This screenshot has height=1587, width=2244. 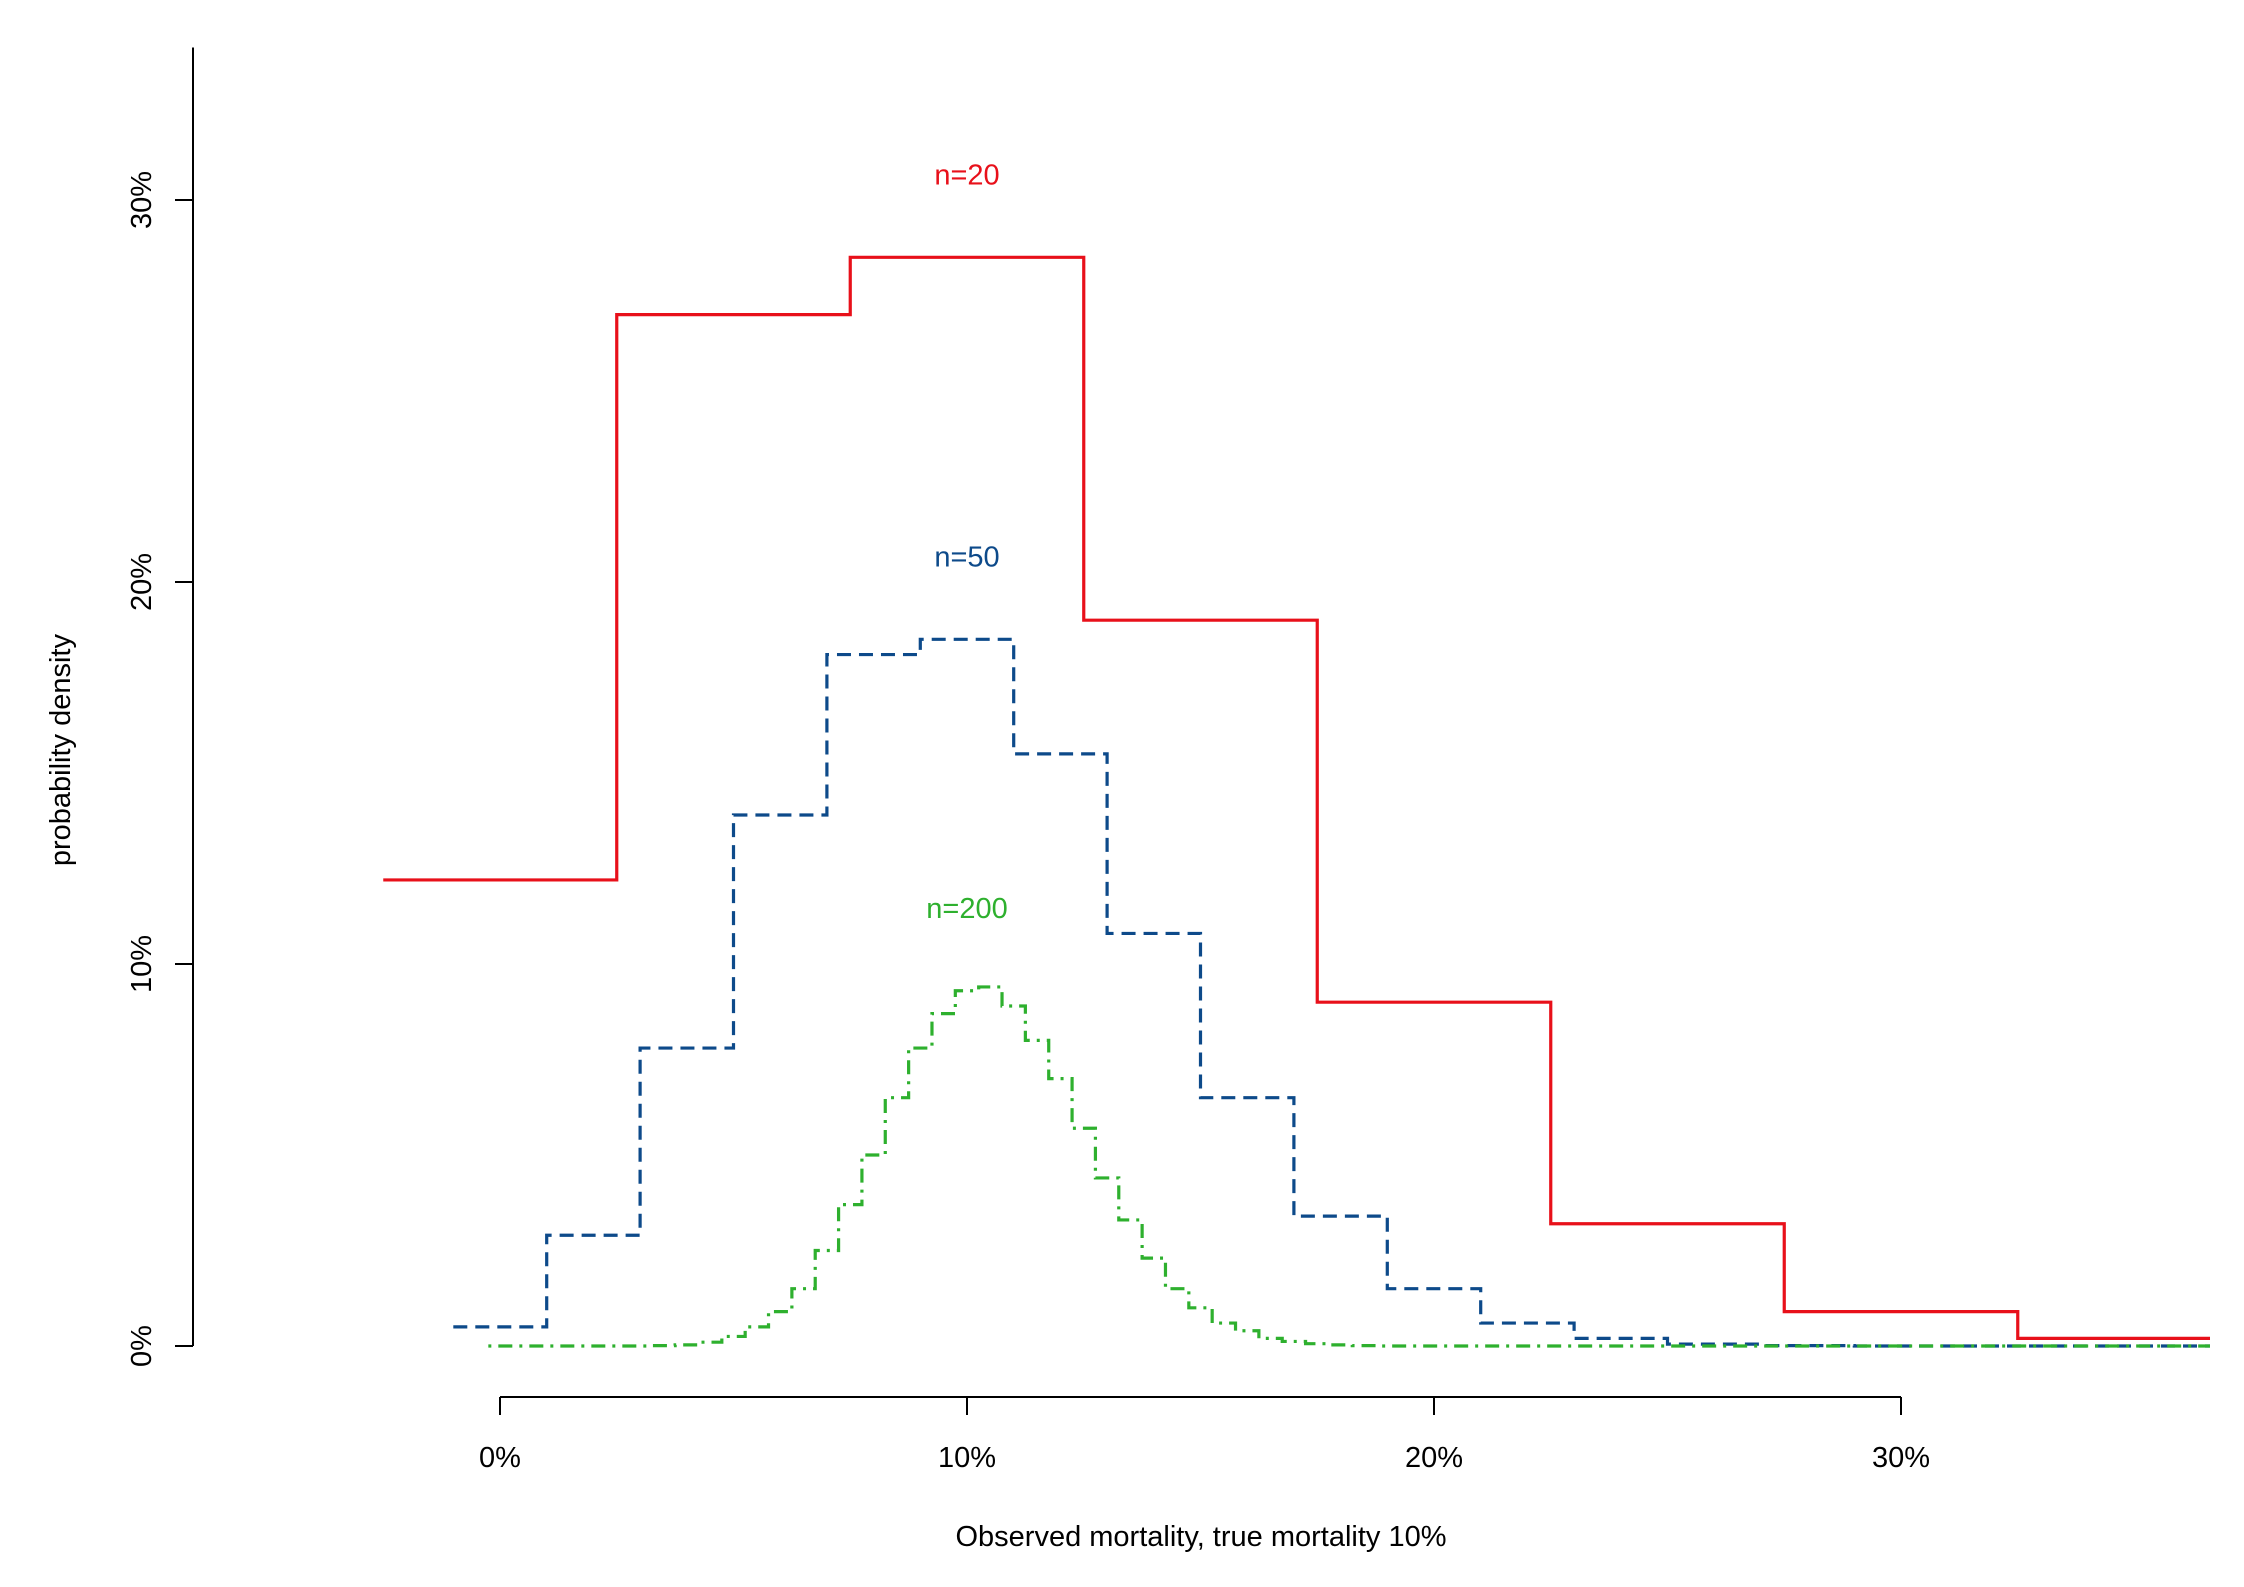 I want to click on y-tick-label: 30%, so click(x=142, y=200).